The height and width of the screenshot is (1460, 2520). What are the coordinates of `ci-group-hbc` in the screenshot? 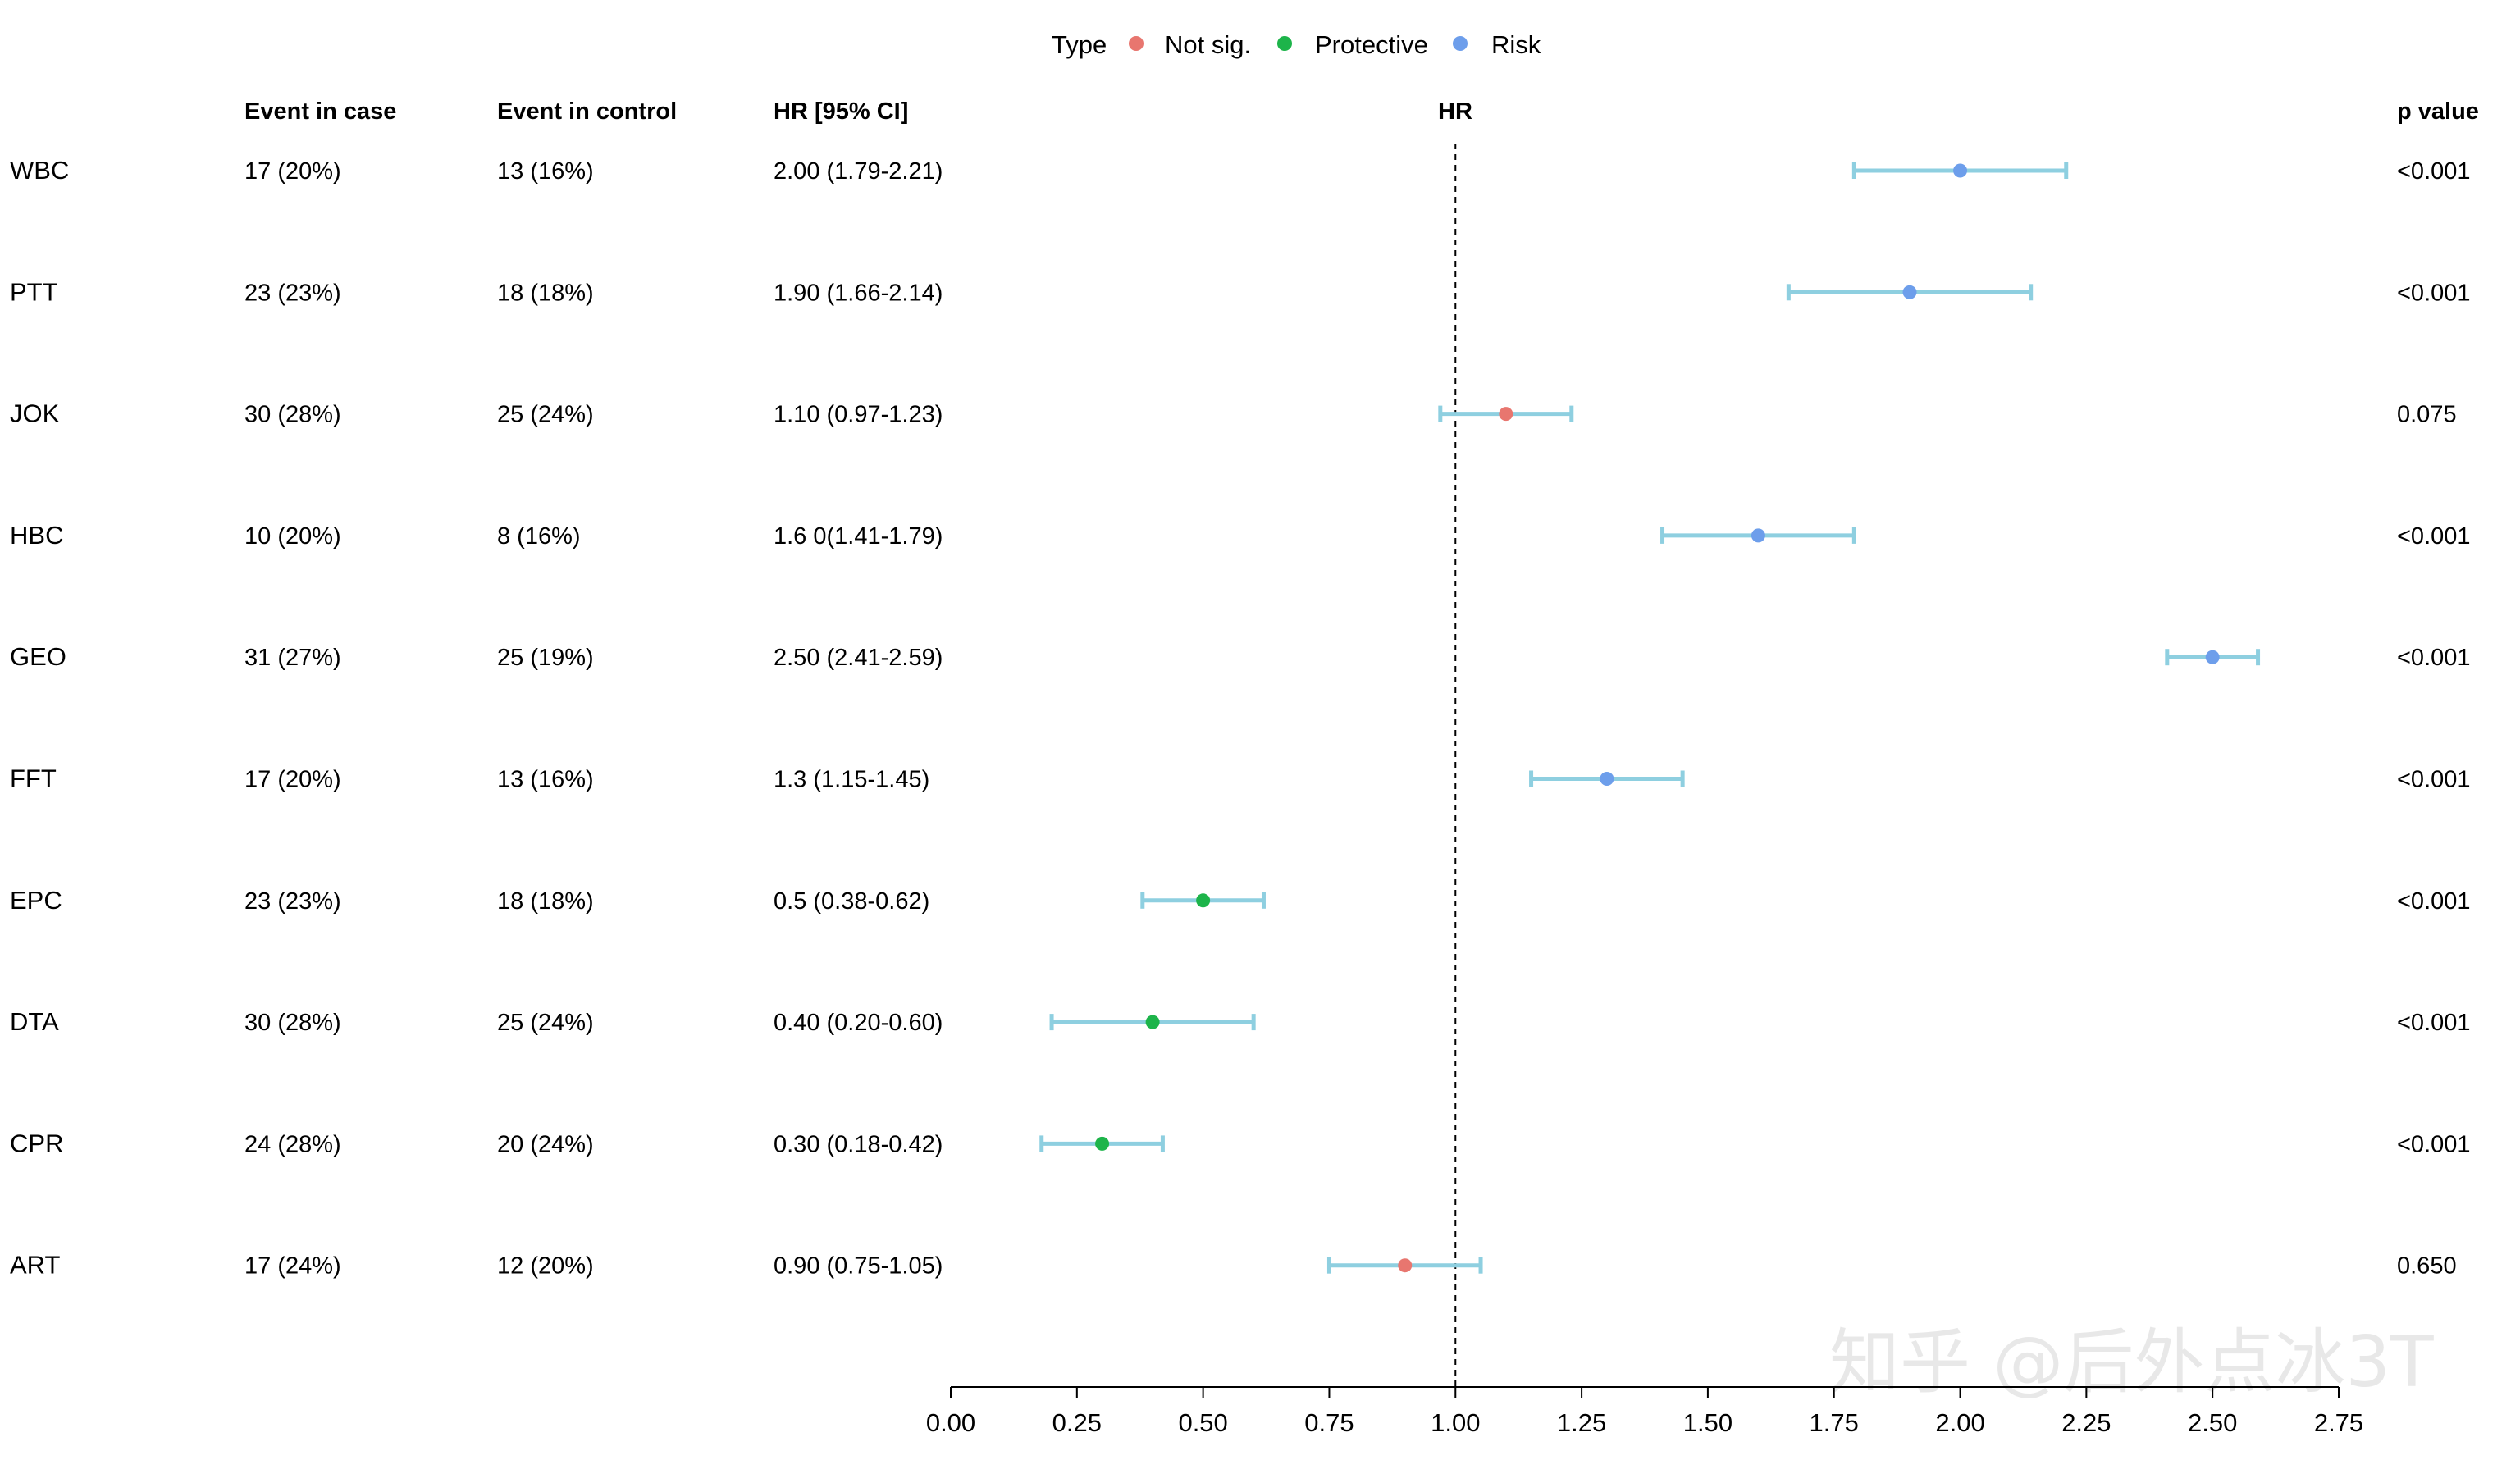 It's located at (1758, 535).